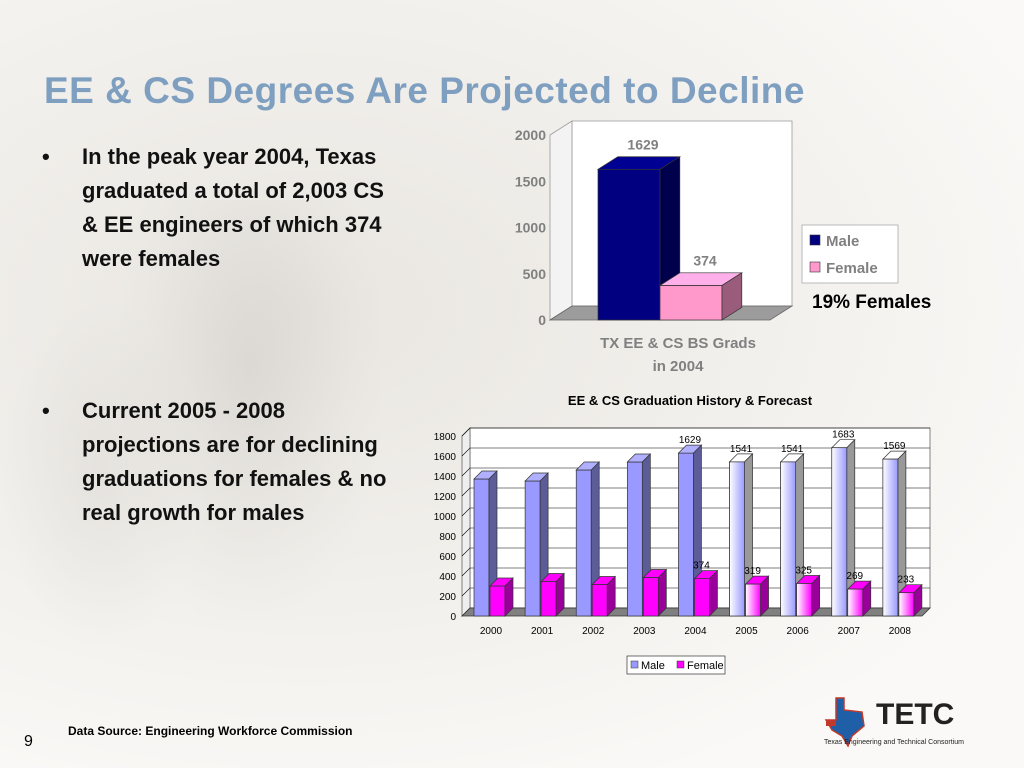 The image size is (1024, 768). I want to click on chart2-bar-female-2003-front, so click(650, 597).